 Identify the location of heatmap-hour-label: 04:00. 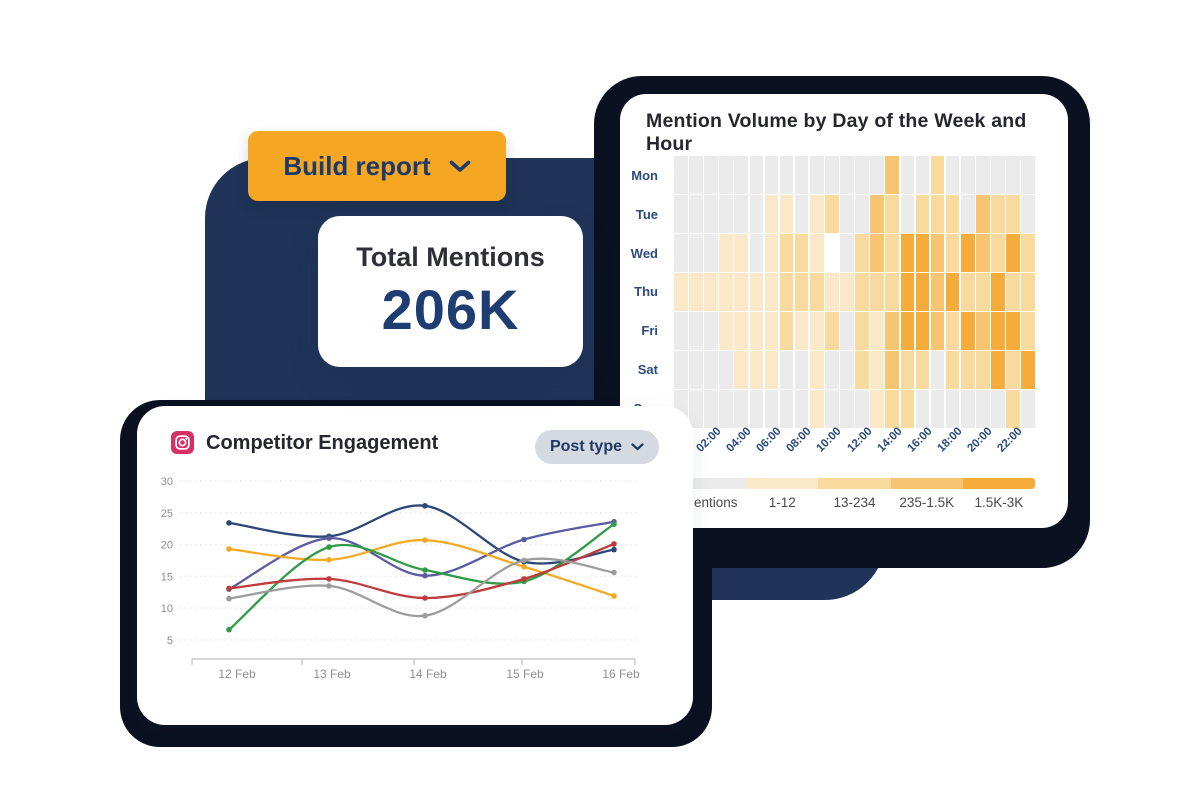
(739, 440).